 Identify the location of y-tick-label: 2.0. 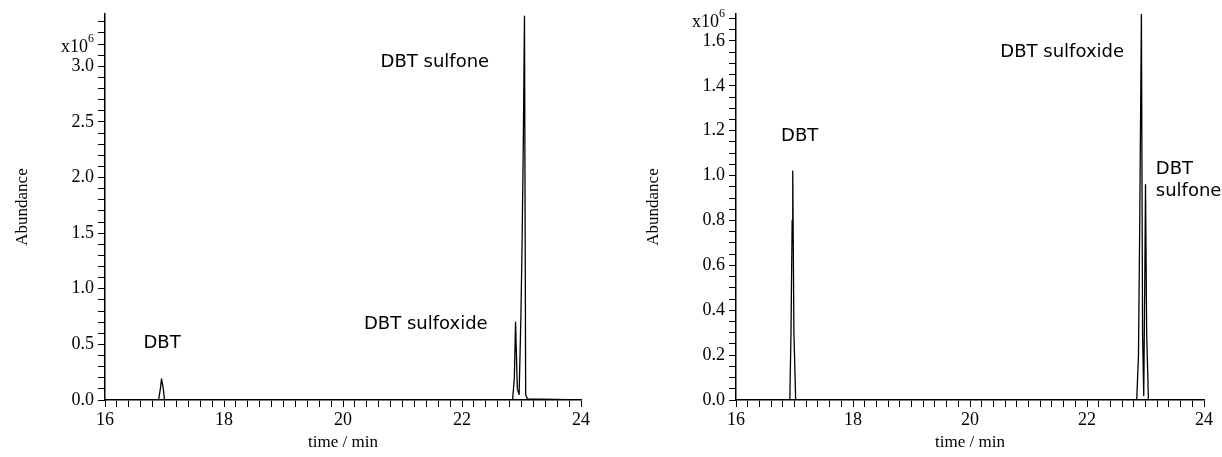
(82, 176).